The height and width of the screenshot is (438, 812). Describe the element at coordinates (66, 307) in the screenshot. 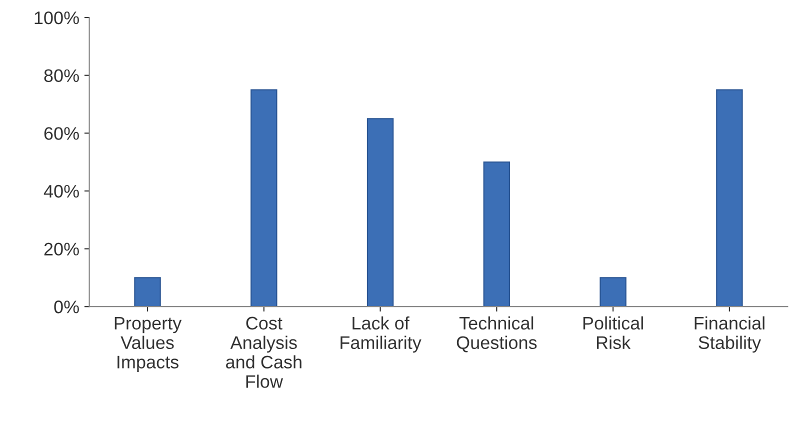

I see `y-tick-label: 0%` at that location.